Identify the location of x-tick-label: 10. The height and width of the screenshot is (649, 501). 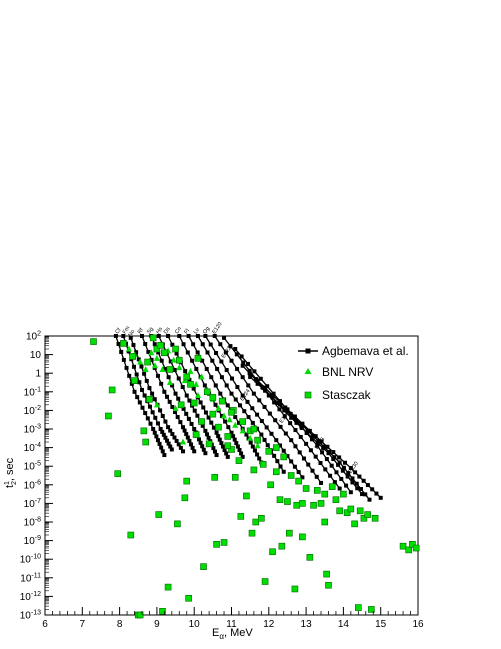
(195, 624).